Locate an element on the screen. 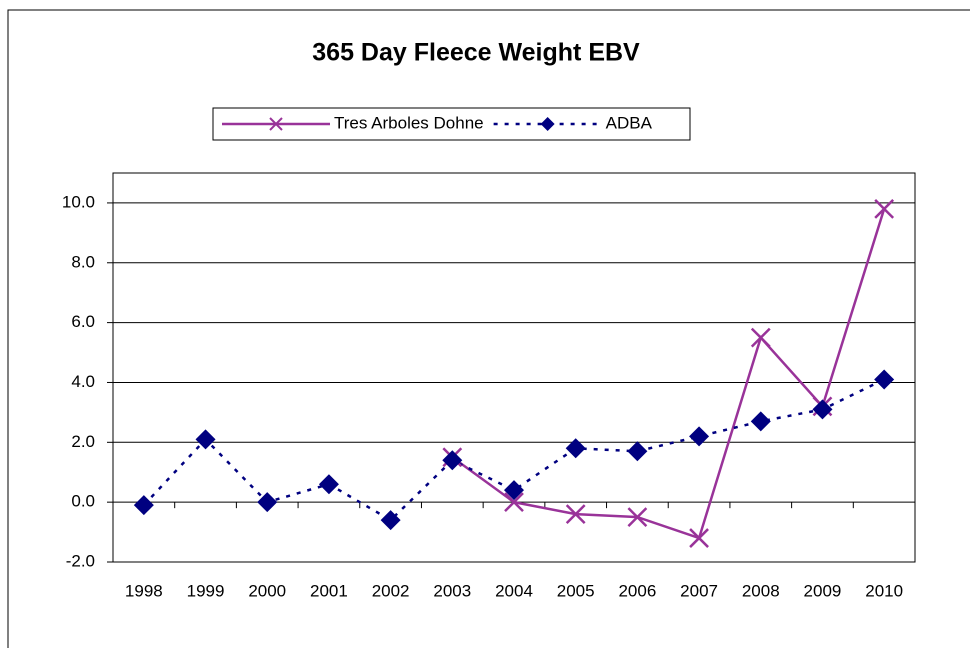 Image resolution: width=970 pixels, height=648 pixels. x-tick-label: 2003 is located at coordinates (452, 590).